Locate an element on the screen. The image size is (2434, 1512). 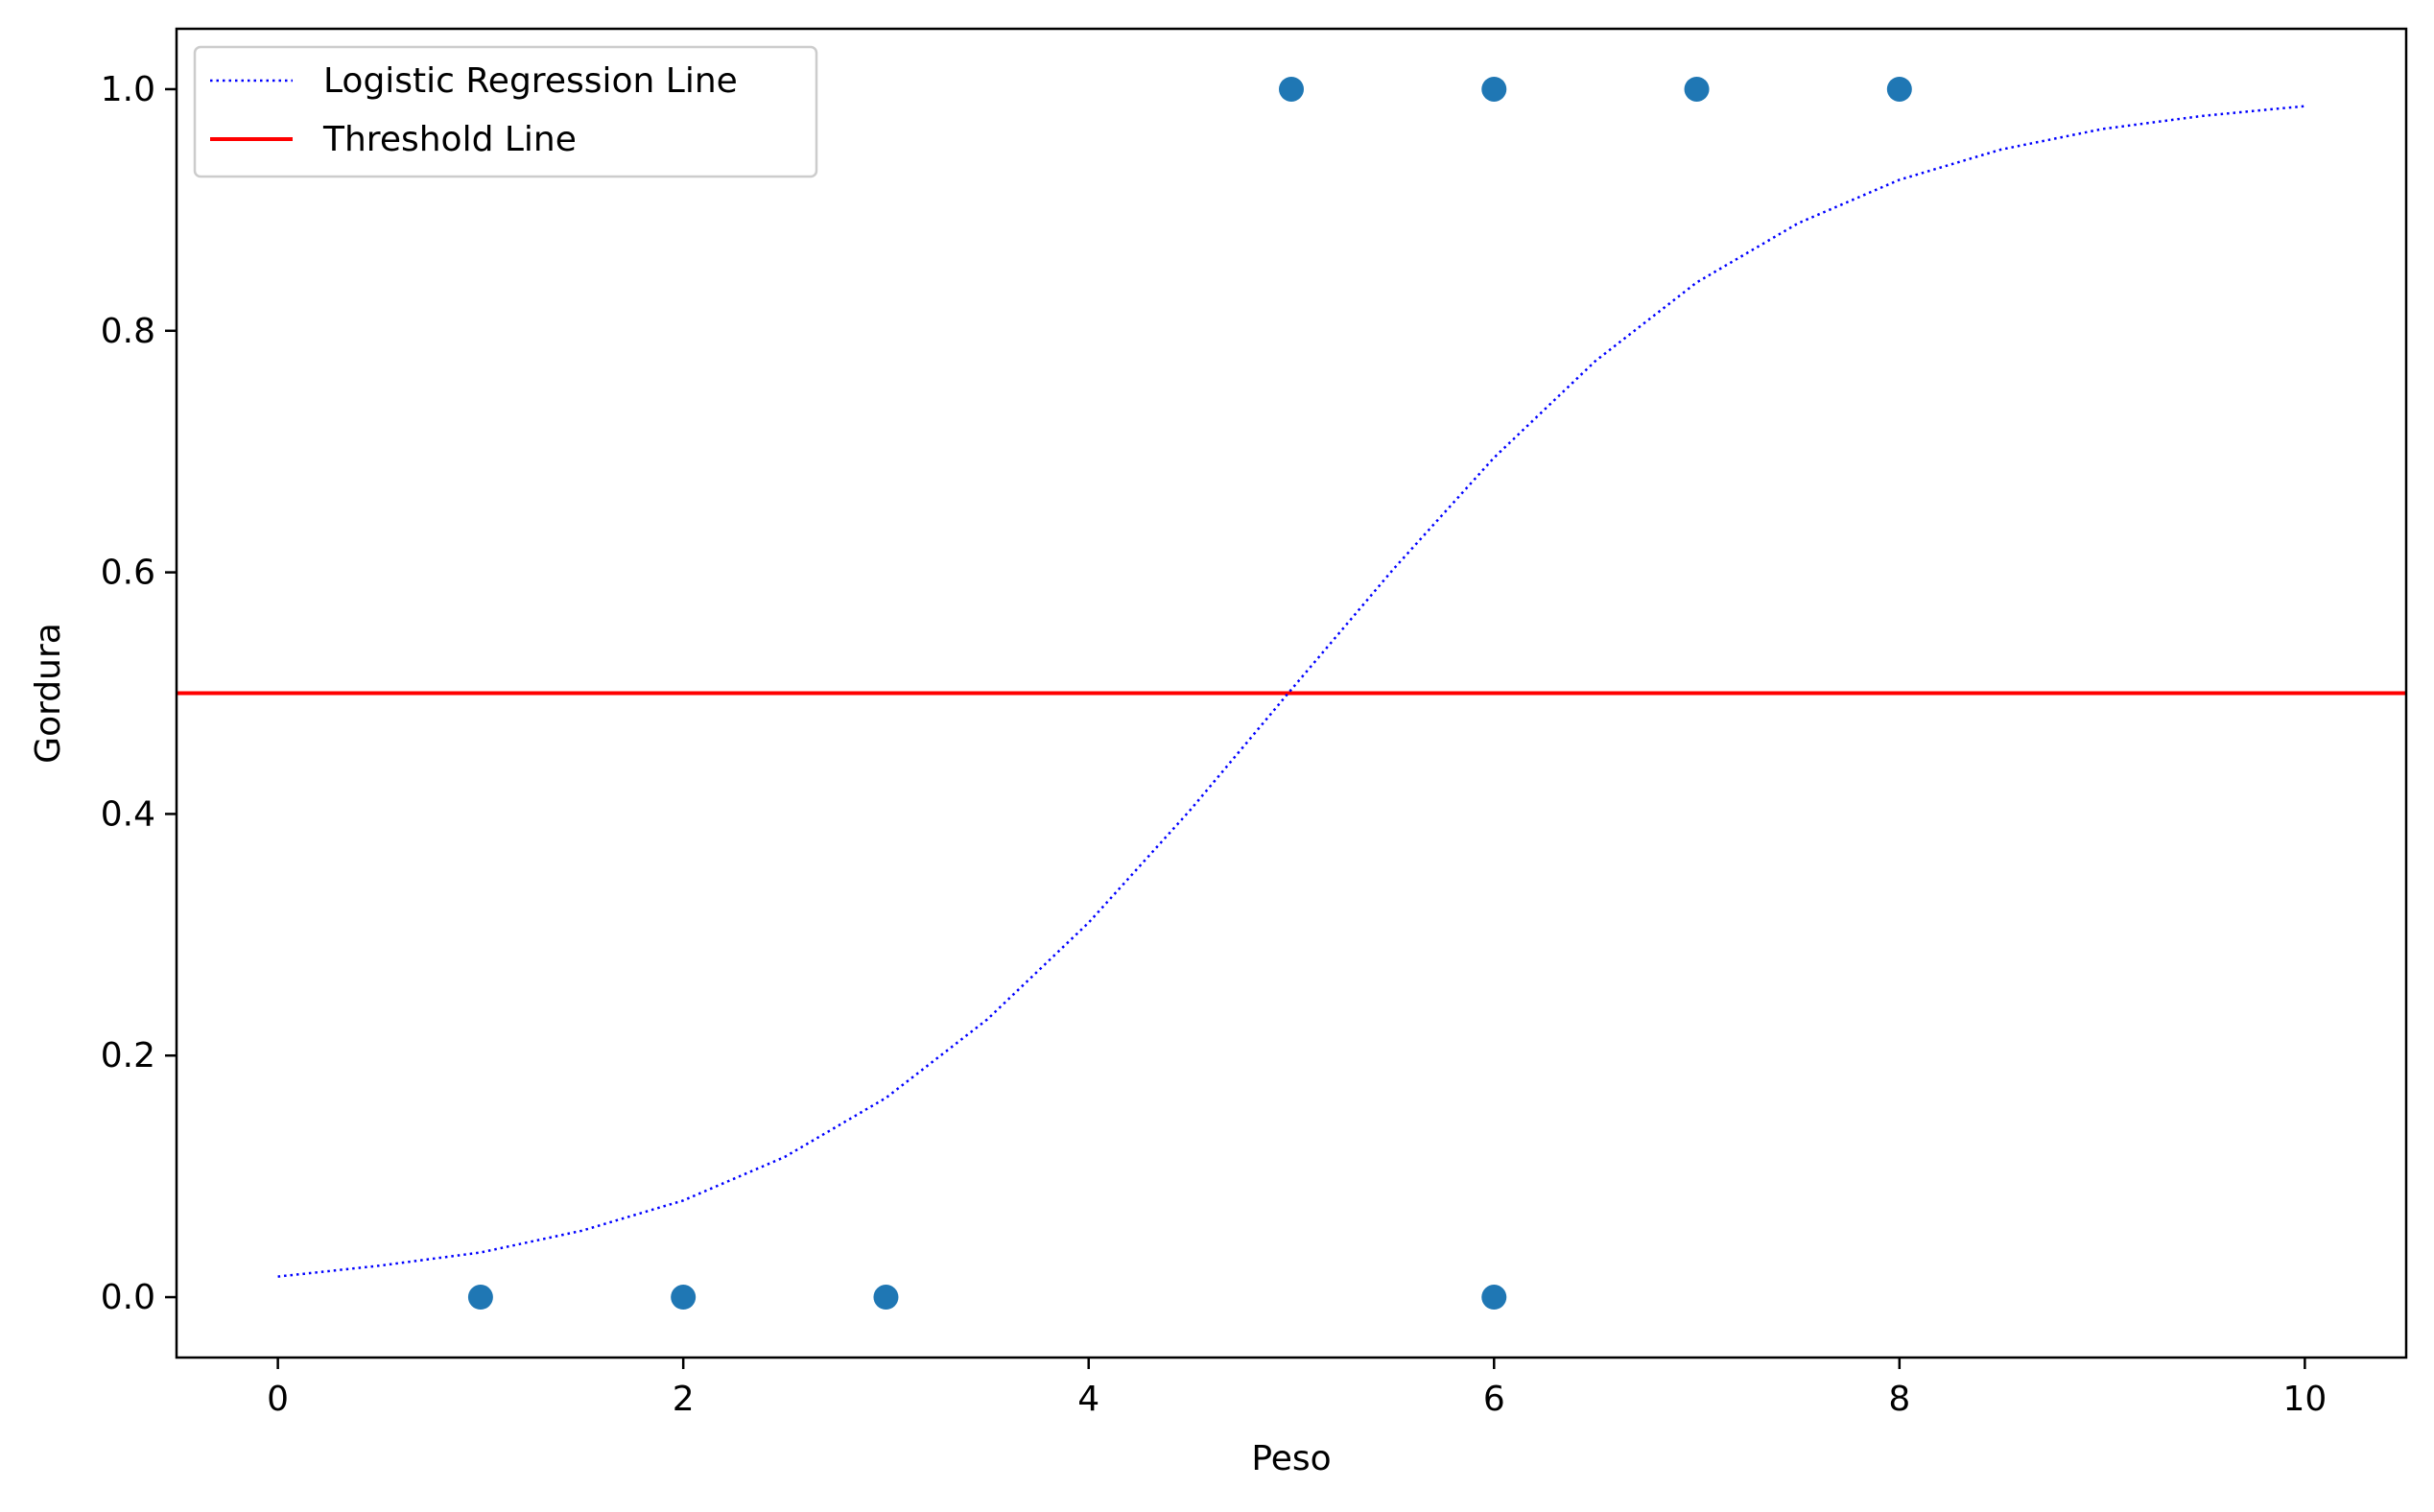
legend-label-logistic: Logistic Regression Line is located at coordinates (531, 81).